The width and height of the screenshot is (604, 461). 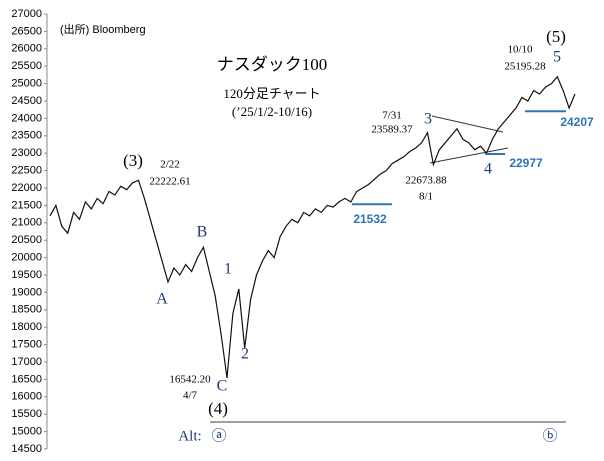 I want to click on annotation: Alt:, so click(x=189, y=436).